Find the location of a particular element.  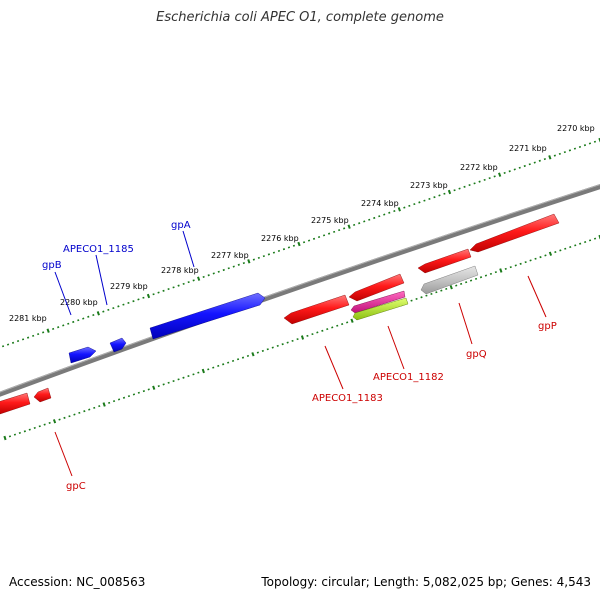

scale-label: 2274 kbp is located at coordinates (380, 203).